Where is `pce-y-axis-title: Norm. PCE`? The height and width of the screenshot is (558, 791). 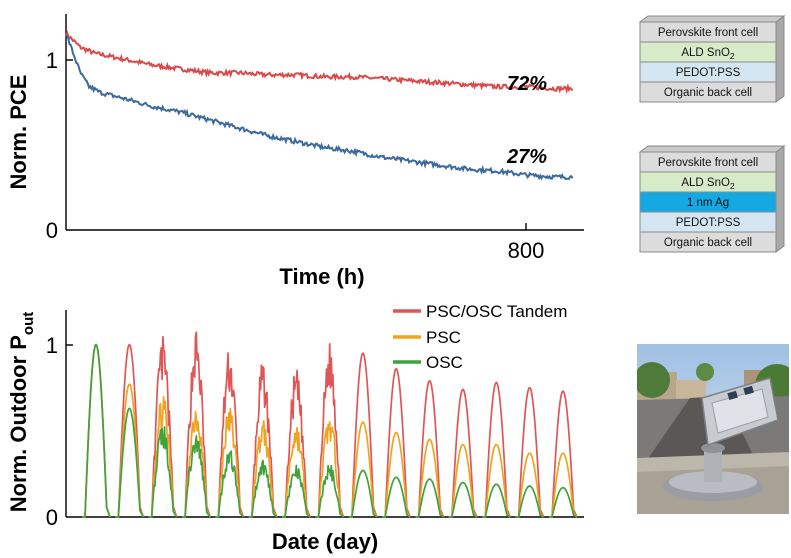 pce-y-axis-title: Norm. PCE is located at coordinates (18, 132).